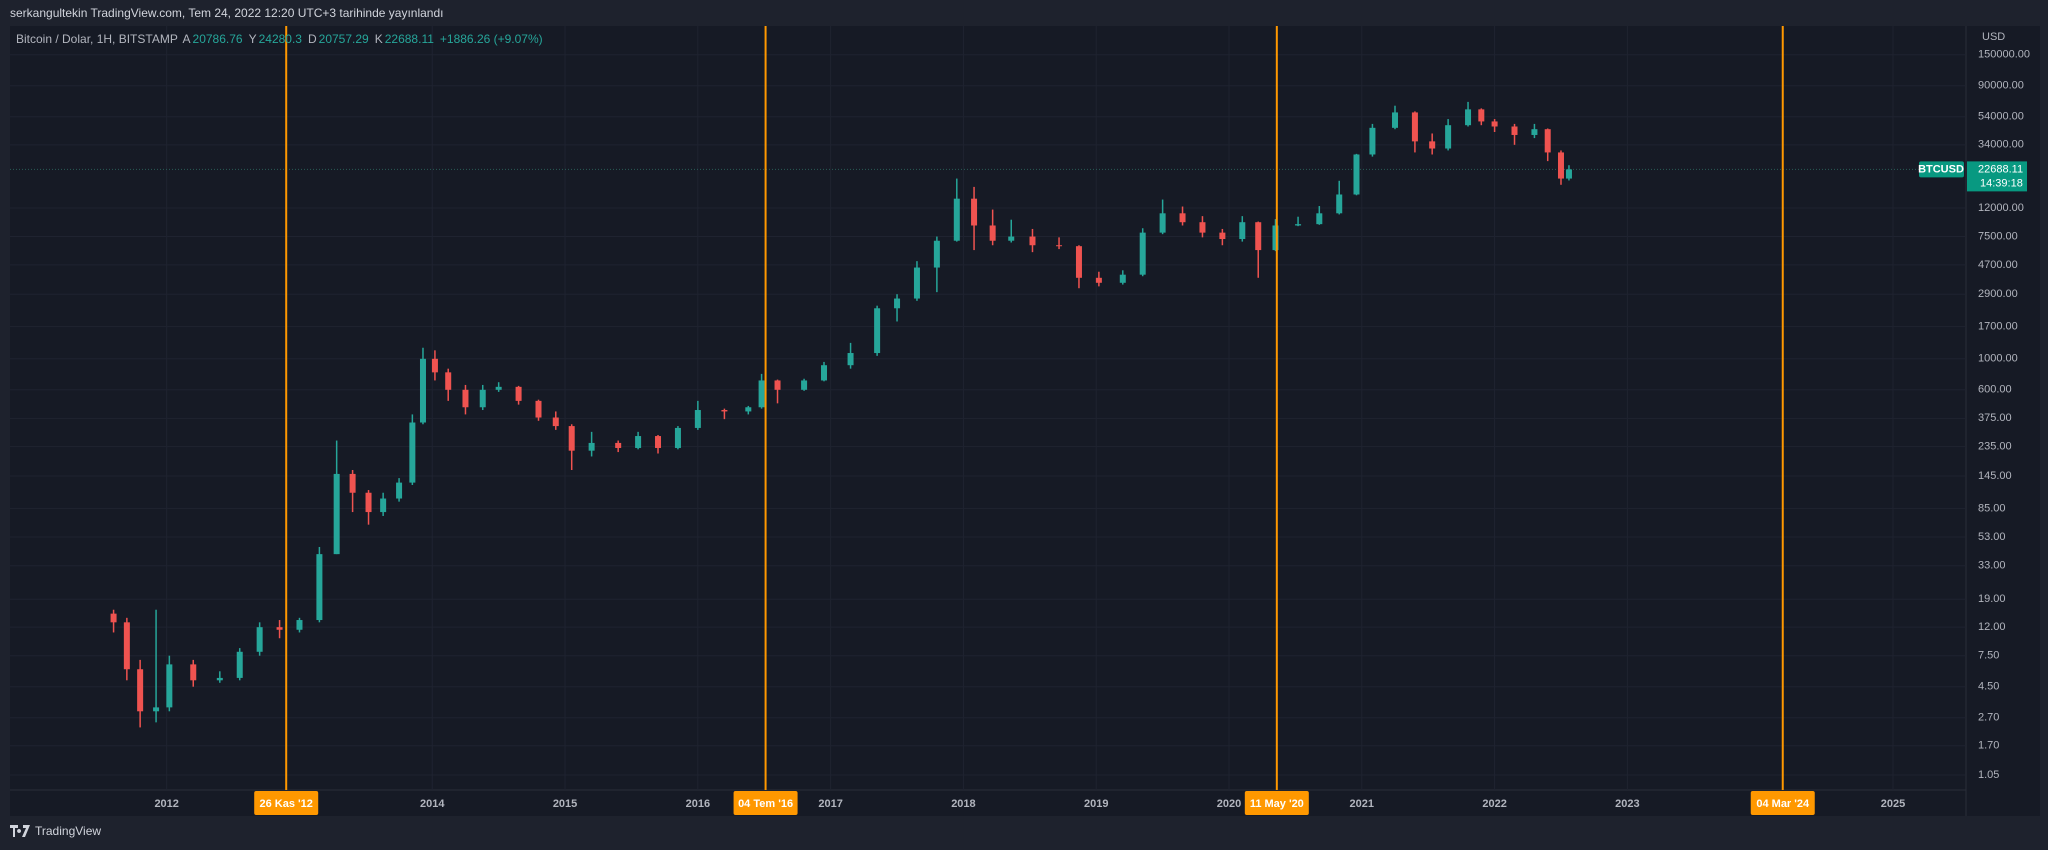 Image resolution: width=2048 pixels, height=850 pixels. Describe the element at coordinates (1995, 418) in the screenshot. I see `y-tick-label: 375.00` at that location.